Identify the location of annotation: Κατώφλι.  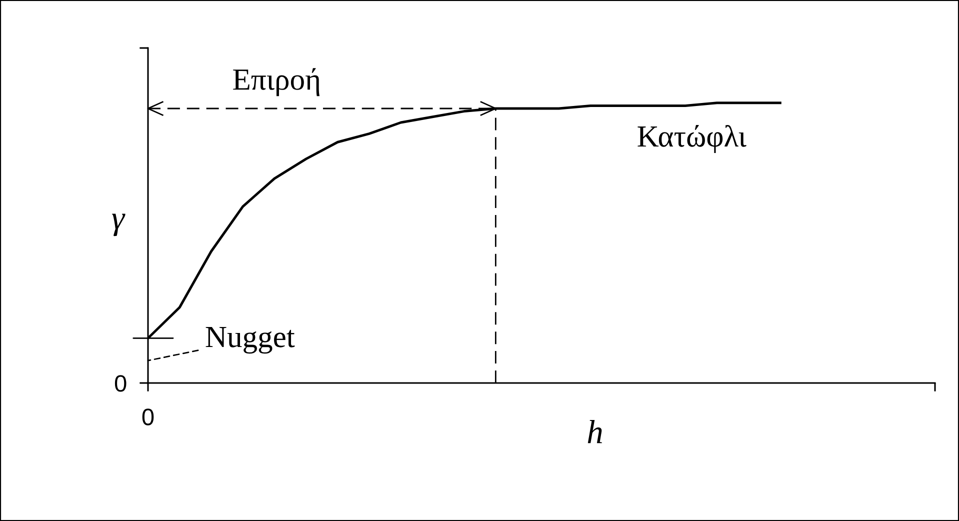
(692, 139).